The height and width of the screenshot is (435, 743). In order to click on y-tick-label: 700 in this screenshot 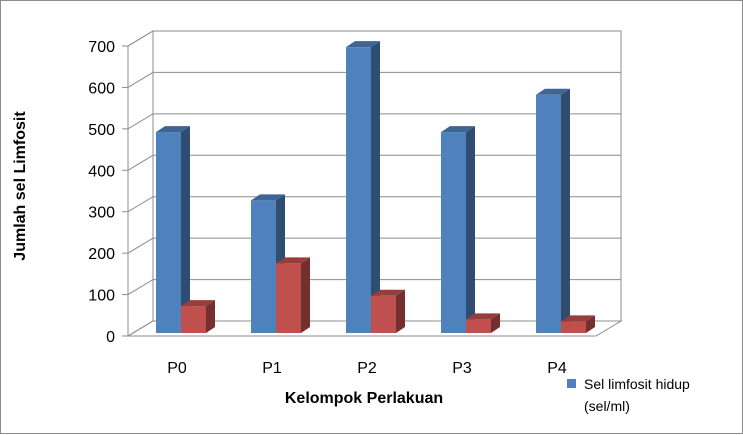, I will do `click(101, 47)`.